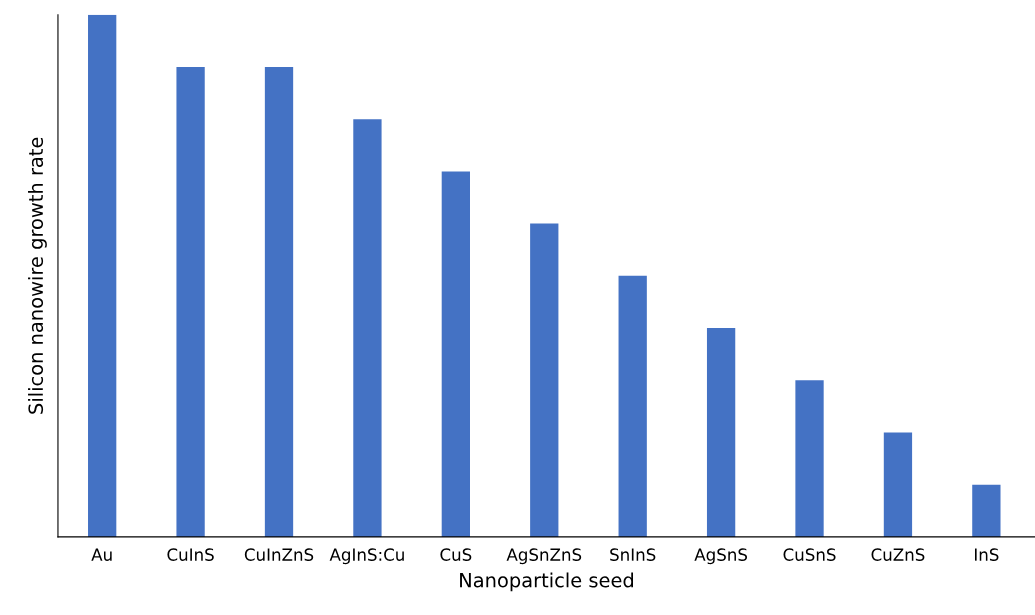 Image resolution: width=1035 pixels, height=615 pixels. What do you see at coordinates (898, 554) in the screenshot?
I see `x-tick-label: CuZnS` at bounding box center [898, 554].